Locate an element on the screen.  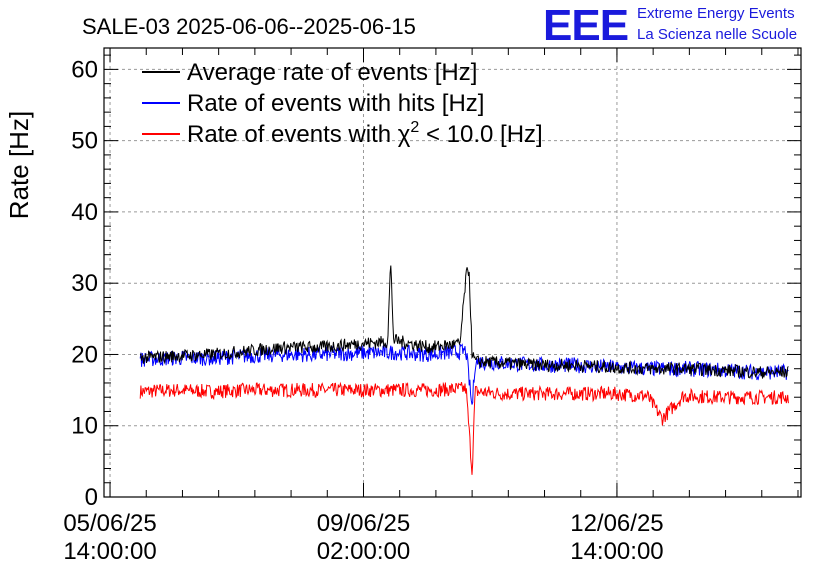
legend-chi2-suffix: < 10.0 [Hz] is located at coordinates (480, 134).